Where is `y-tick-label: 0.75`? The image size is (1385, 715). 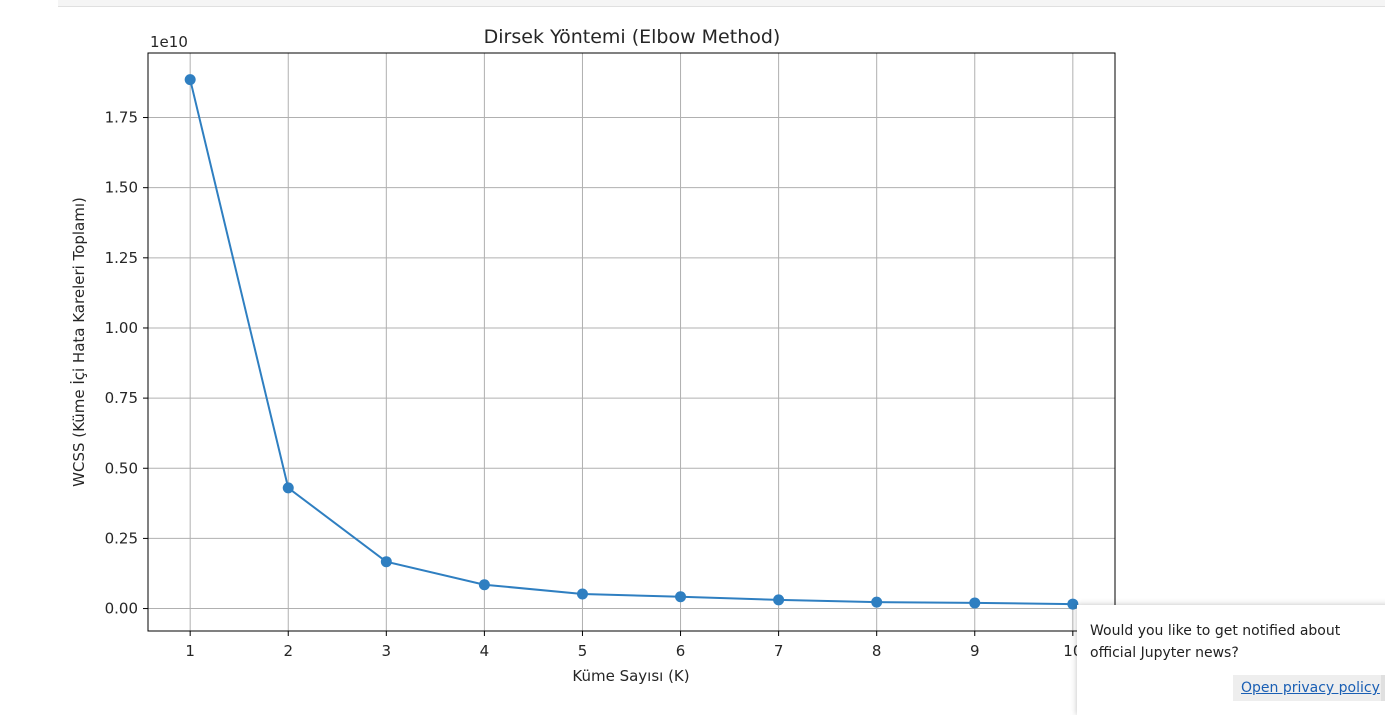 y-tick-label: 0.75 is located at coordinates (121, 398).